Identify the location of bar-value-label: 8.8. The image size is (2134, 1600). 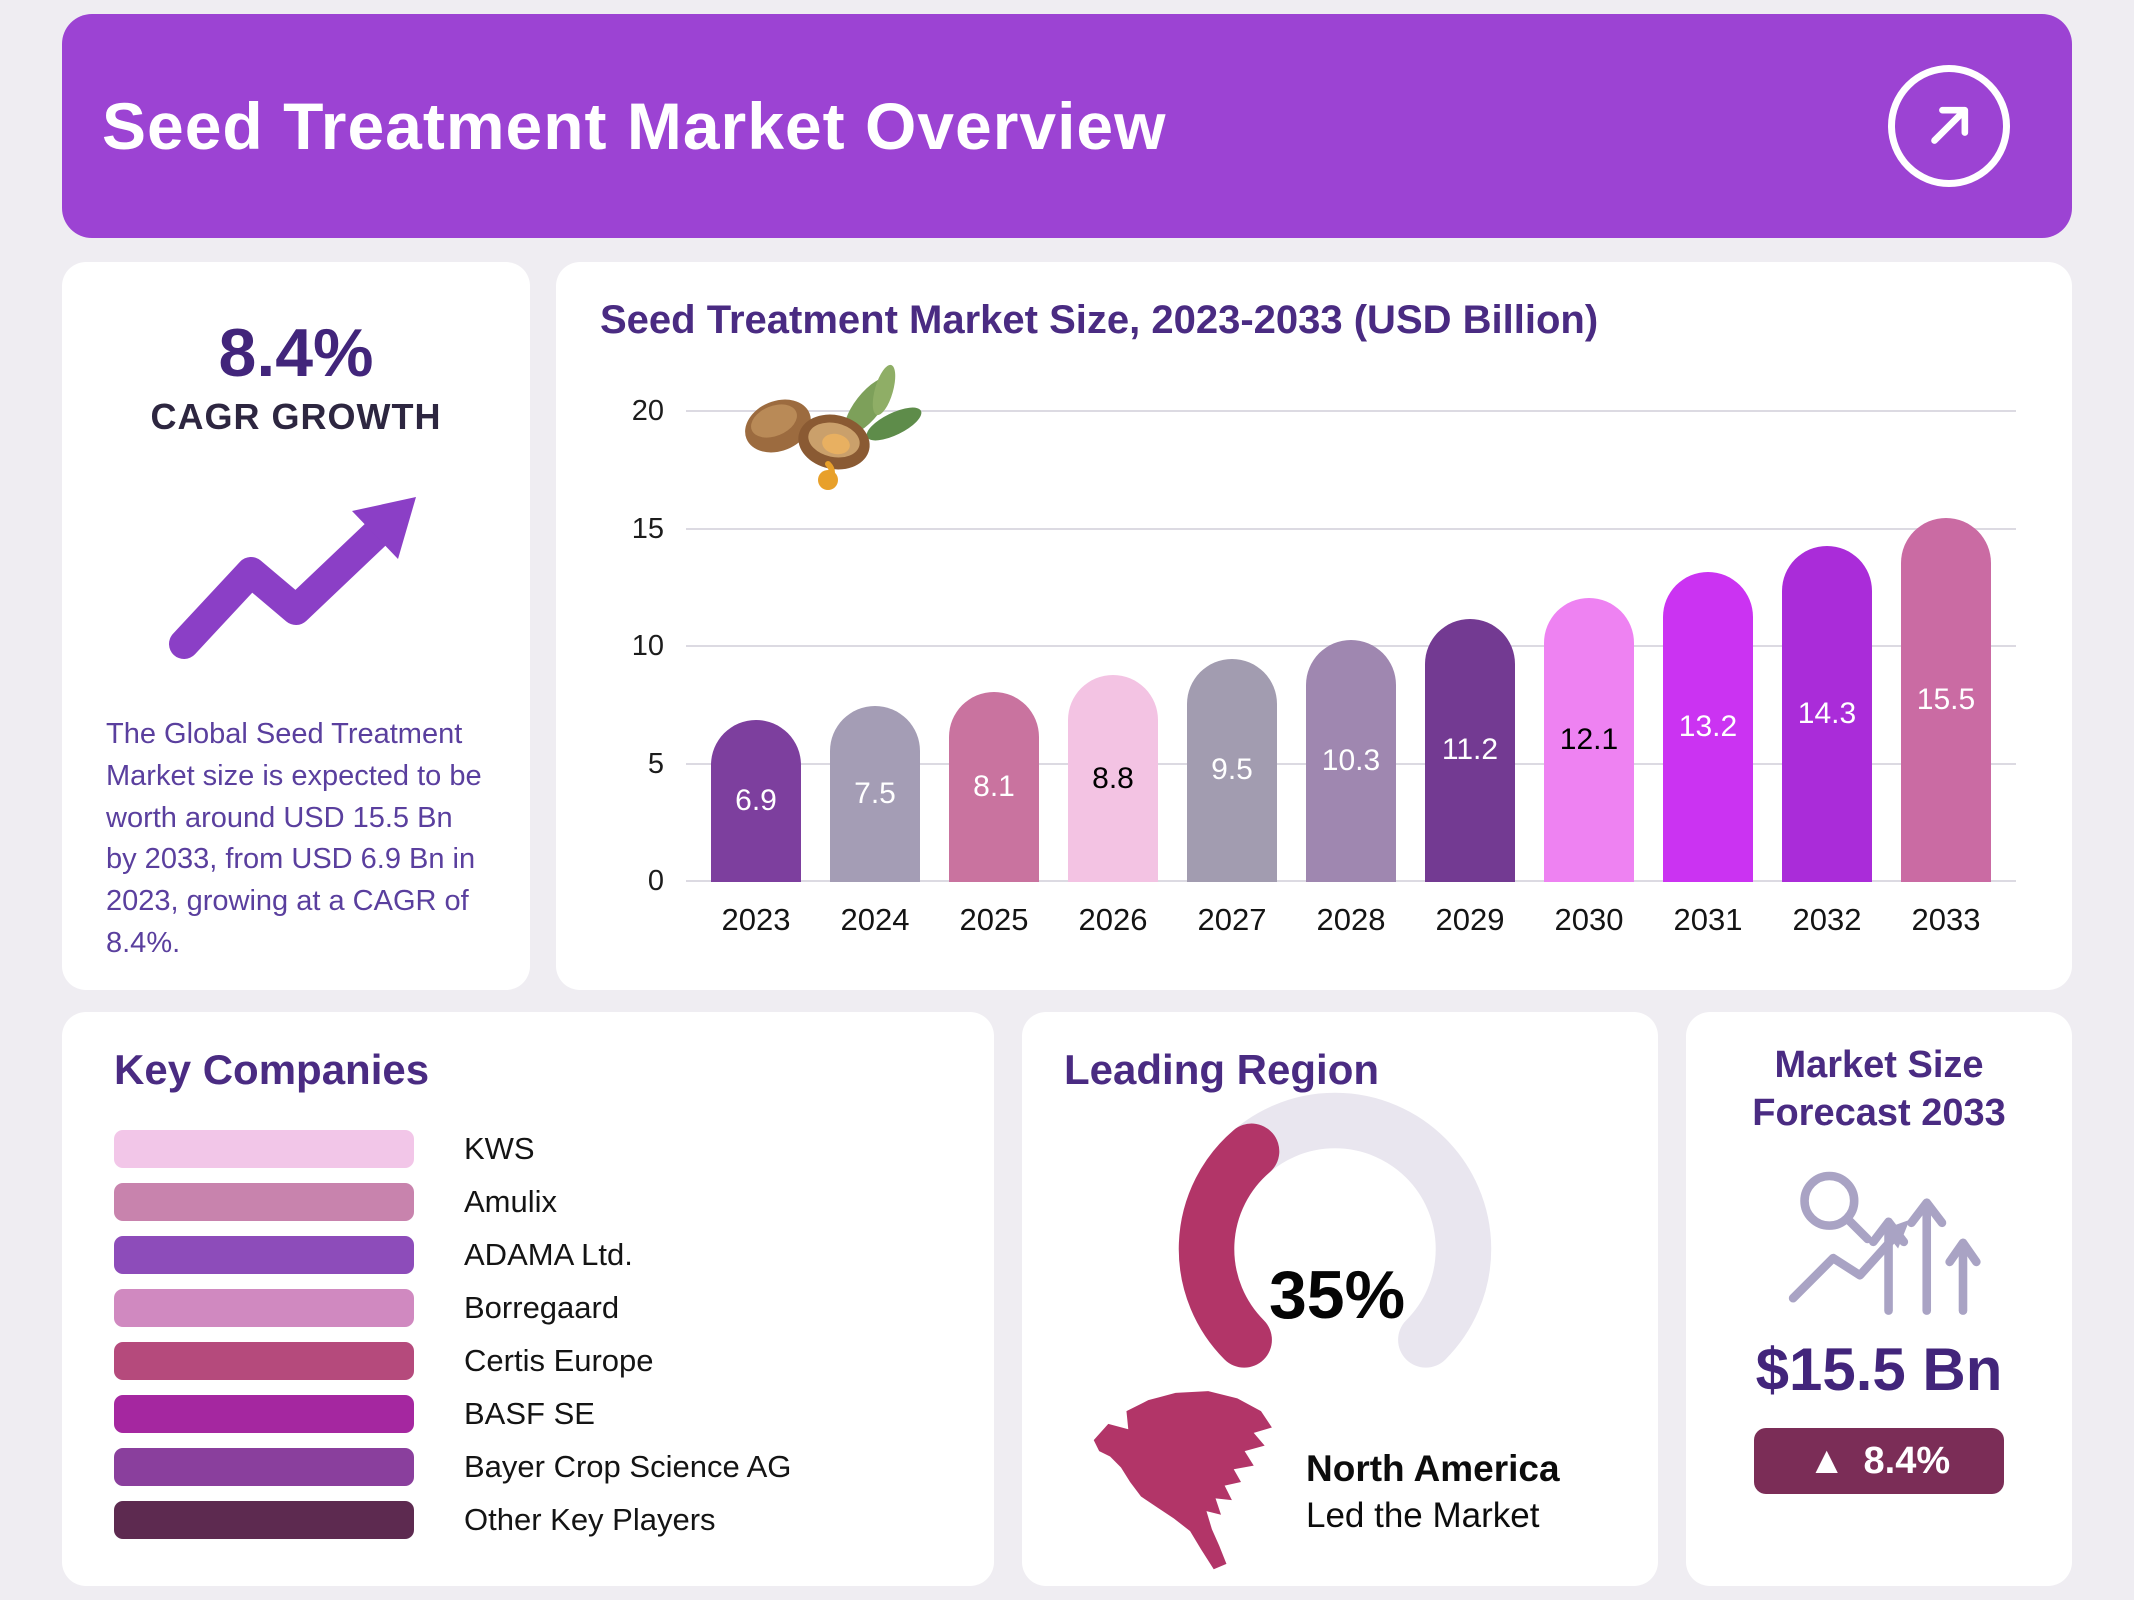
(1113, 778).